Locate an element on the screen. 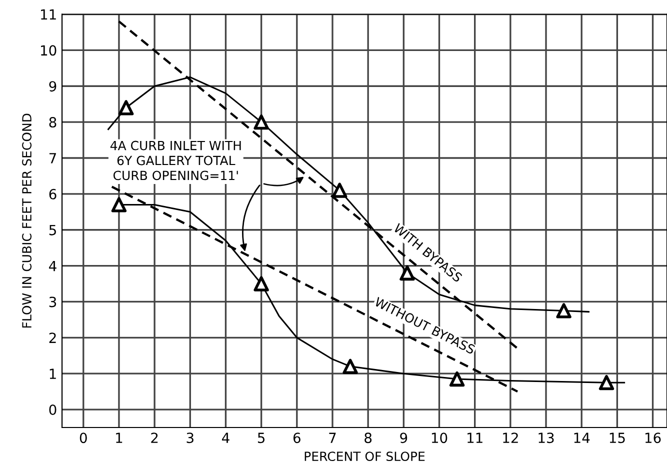 This screenshot has width=667, height=475. x-tick-label: 0 is located at coordinates (83, 438).